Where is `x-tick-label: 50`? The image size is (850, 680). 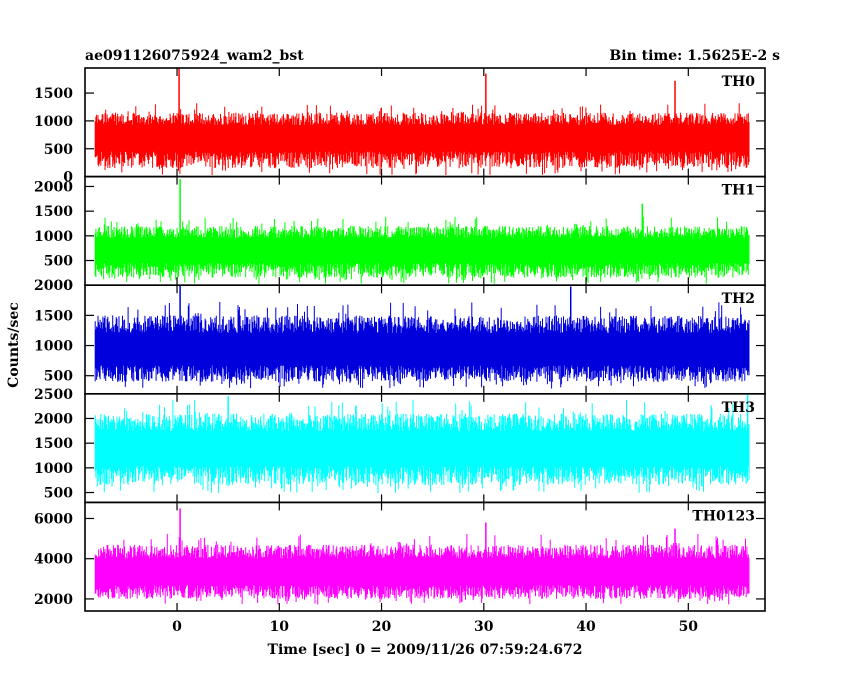
x-tick-label: 50 is located at coordinates (689, 627).